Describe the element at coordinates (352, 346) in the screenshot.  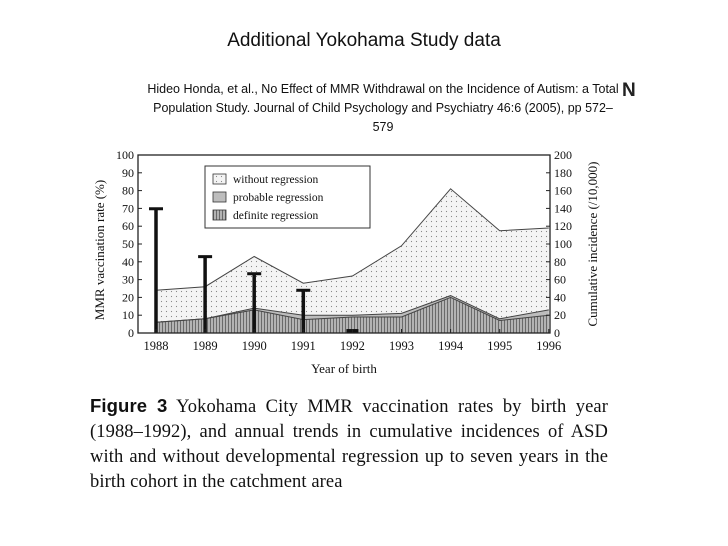
I see `x-tick-label: 1992` at that location.